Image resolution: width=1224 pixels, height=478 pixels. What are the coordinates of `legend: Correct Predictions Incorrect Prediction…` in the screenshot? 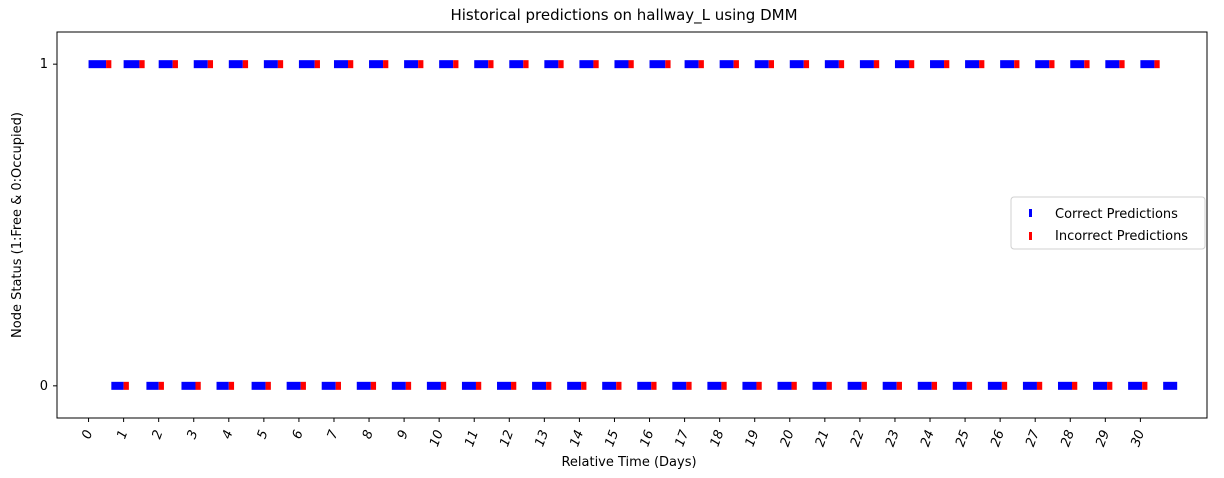 It's located at (1108, 223).